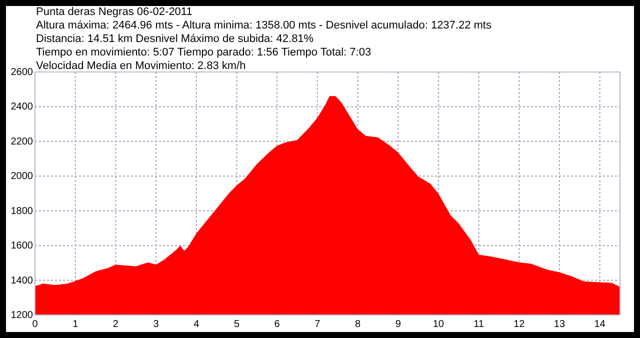 The width and height of the screenshot is (640, 338). What do you see at coordinates (35, 324) in the screenshot?
I see `x-tick-label: 0` at bounding box center [35, 324].